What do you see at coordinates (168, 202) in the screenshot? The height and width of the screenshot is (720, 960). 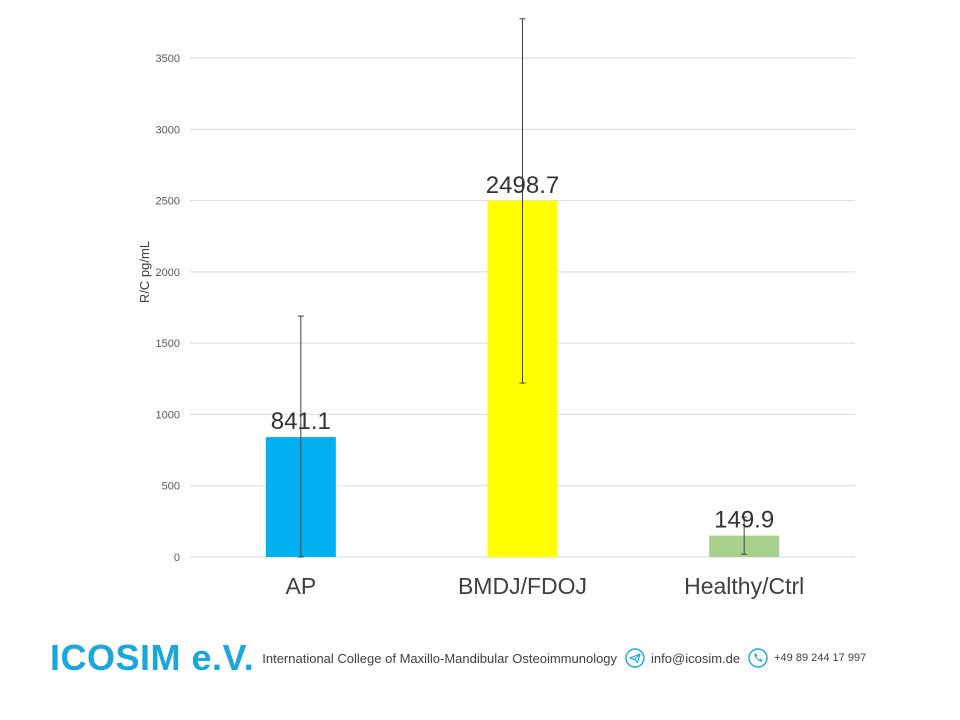 I see `y-tick-label: 2500` at bounding box center [168, 202].